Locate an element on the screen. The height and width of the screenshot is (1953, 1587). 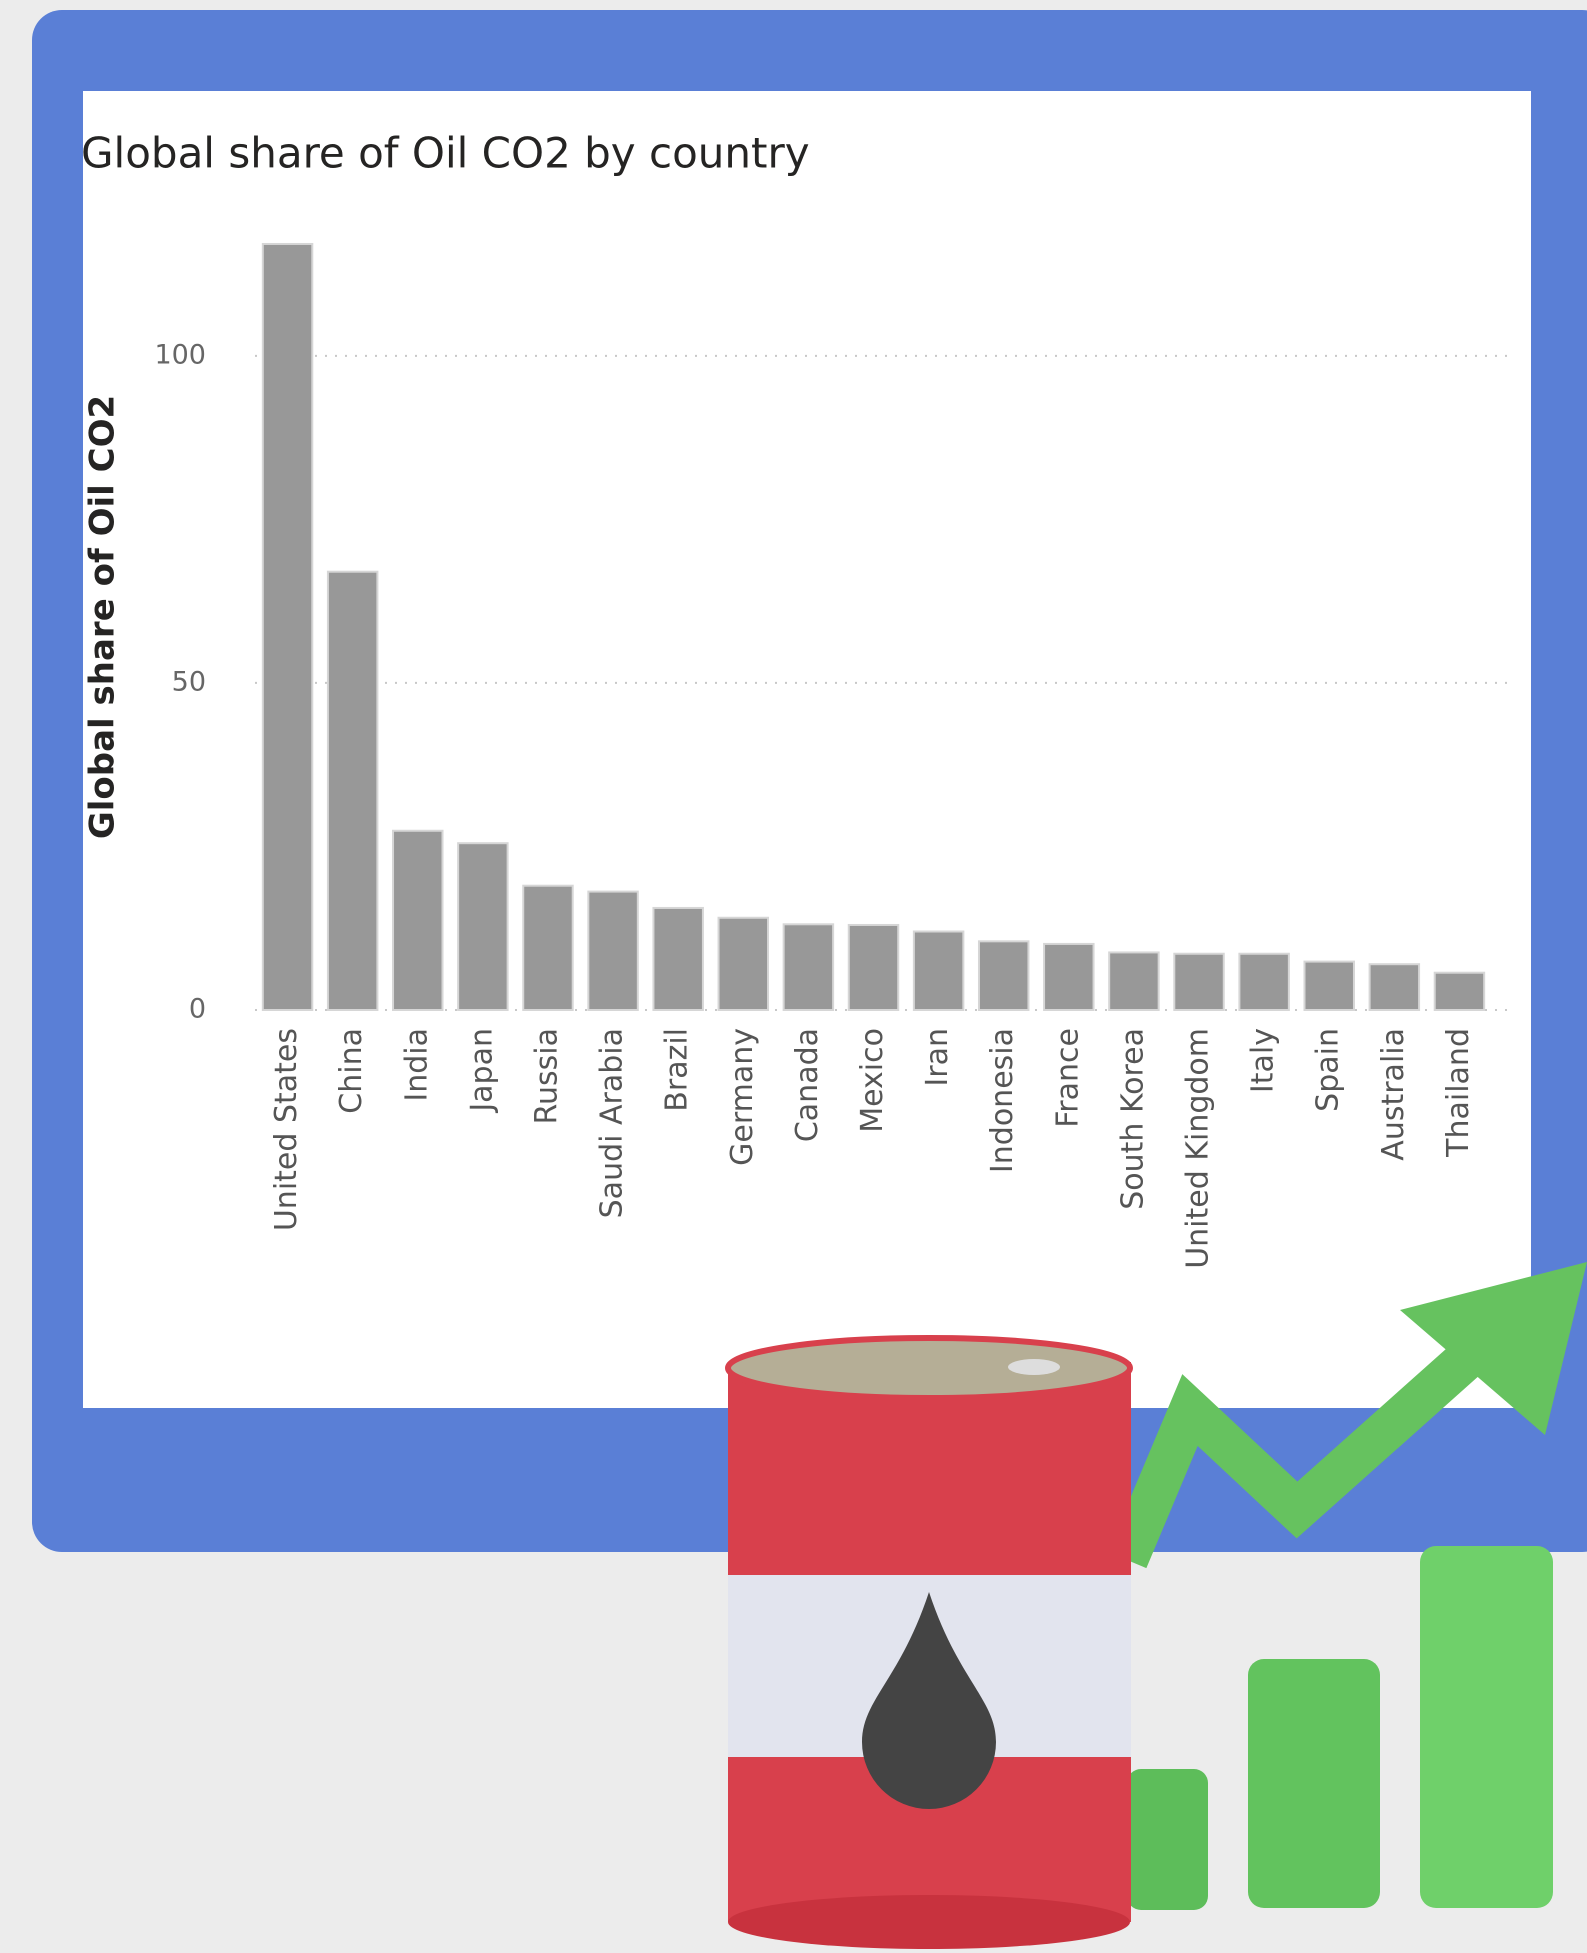
barrel-cap is located at coordinates (1034, 1367).